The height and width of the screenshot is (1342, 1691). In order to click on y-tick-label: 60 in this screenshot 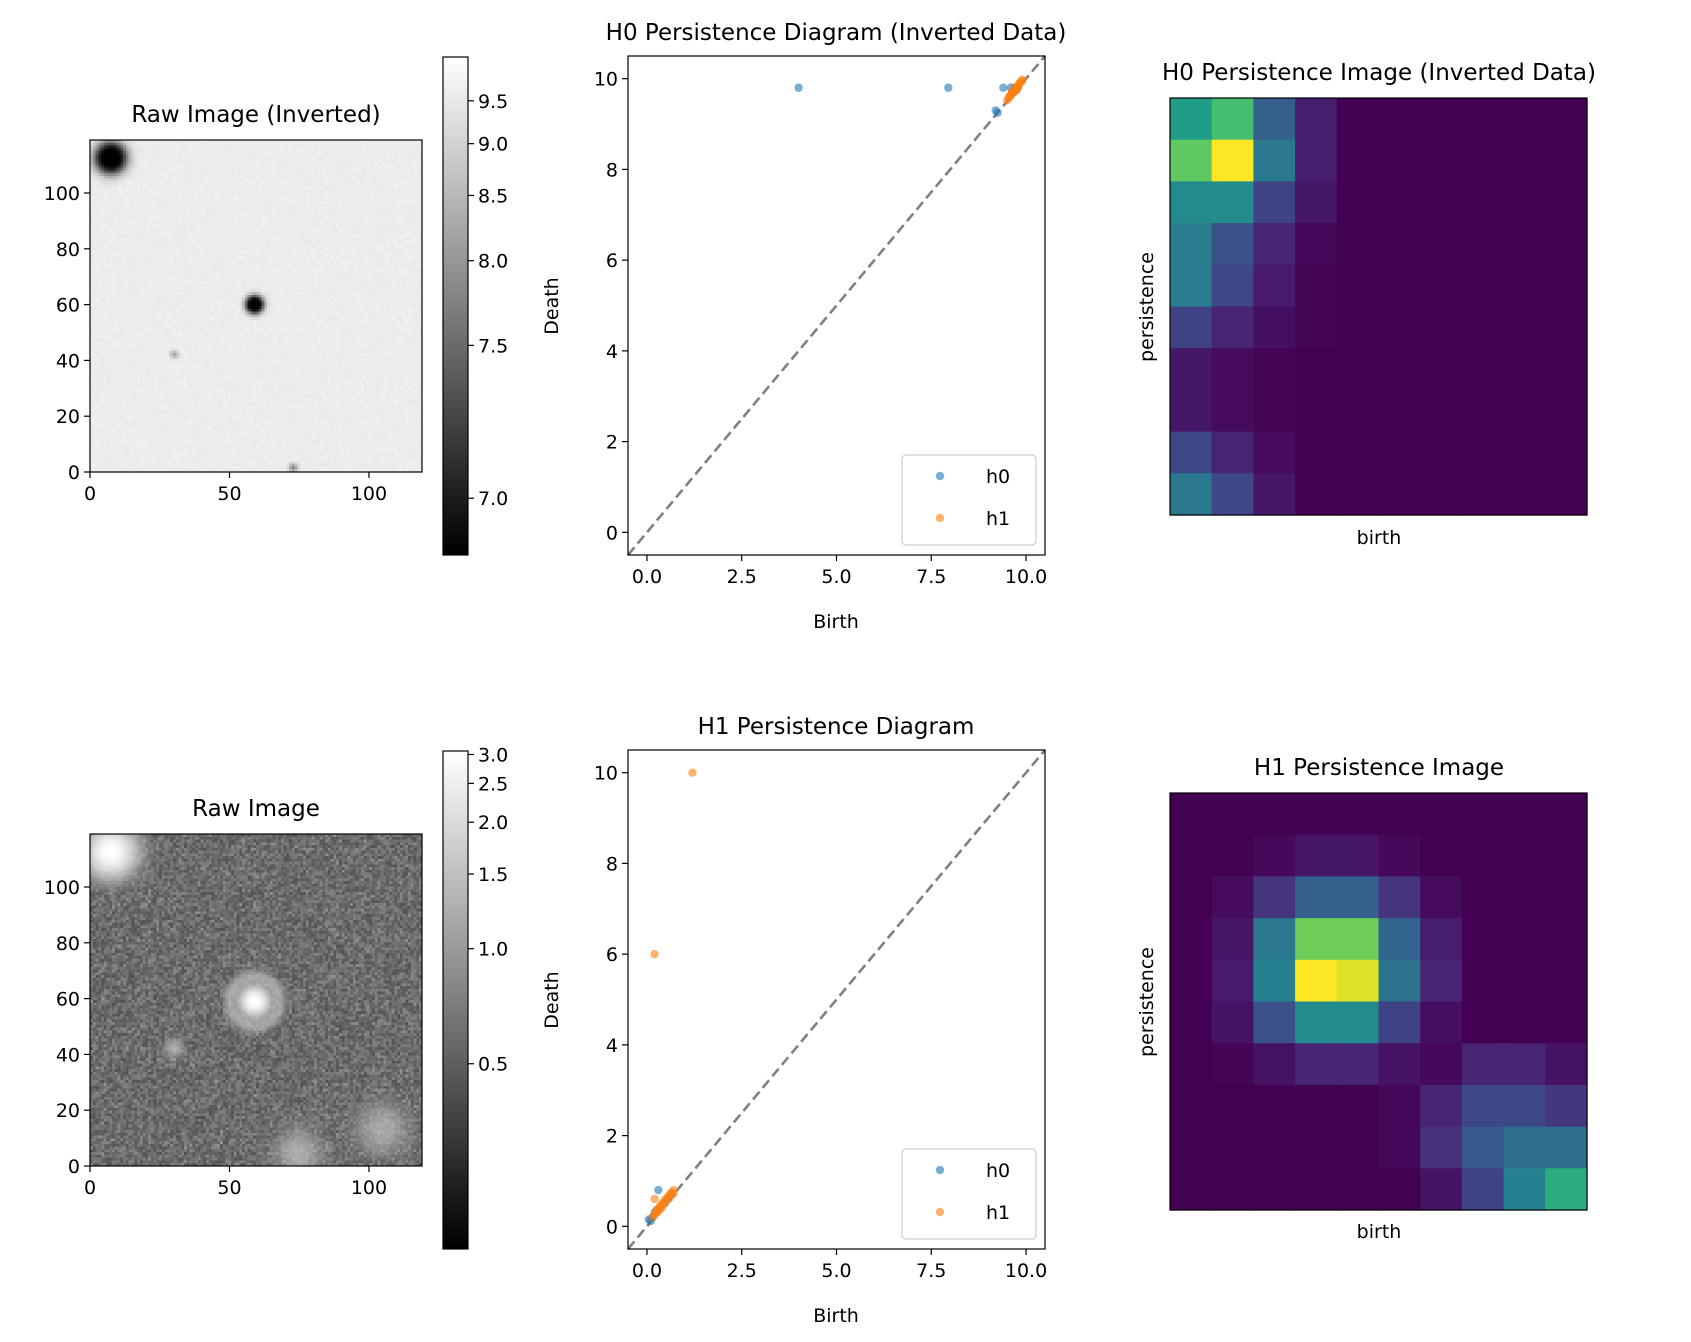, I will do `click(68, 306)`.